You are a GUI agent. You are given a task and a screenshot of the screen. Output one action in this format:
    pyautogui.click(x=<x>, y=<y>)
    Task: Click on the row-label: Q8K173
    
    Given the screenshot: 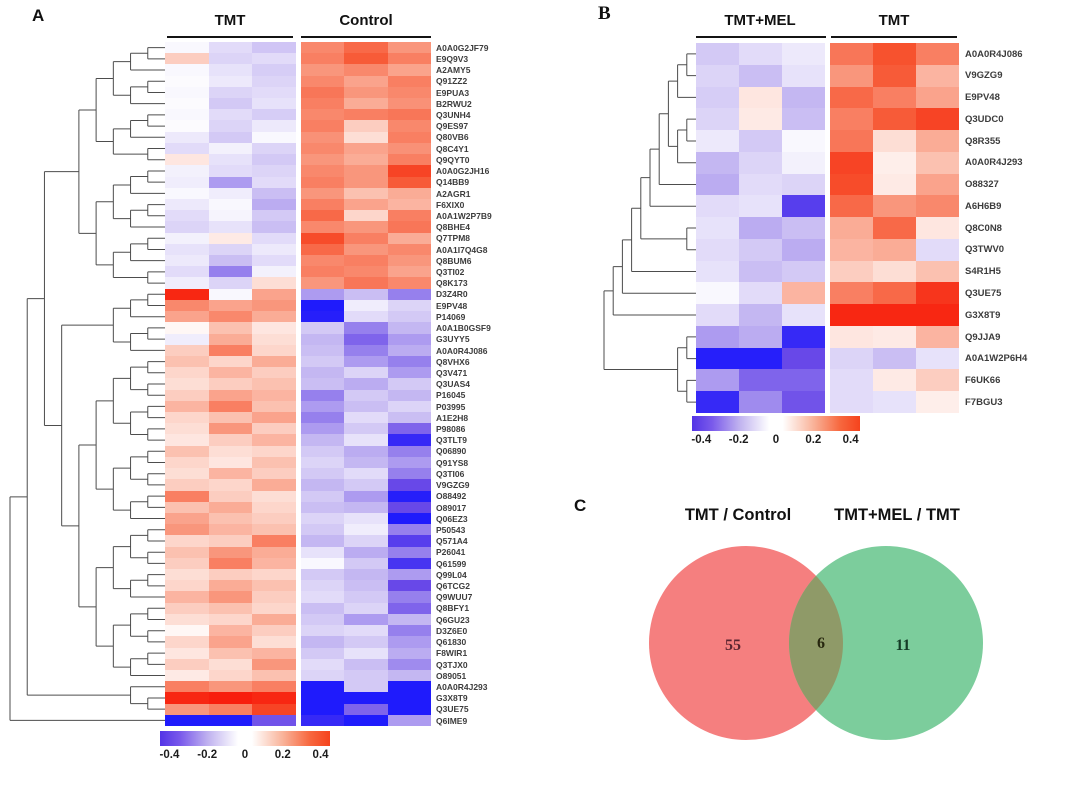 What is the action you would take?
    pyautogui.click(x=452, y=283)
    